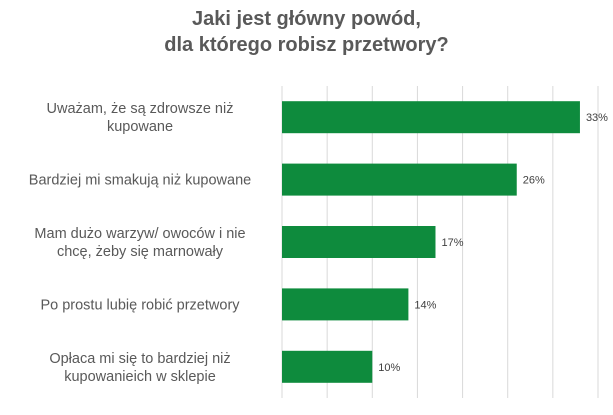 Image resolution: width=613 pixels, height=415 pixels. Describe the element at coordinates (534, 181) in the screenshot. I see `value-label-2: 26%` at that location.